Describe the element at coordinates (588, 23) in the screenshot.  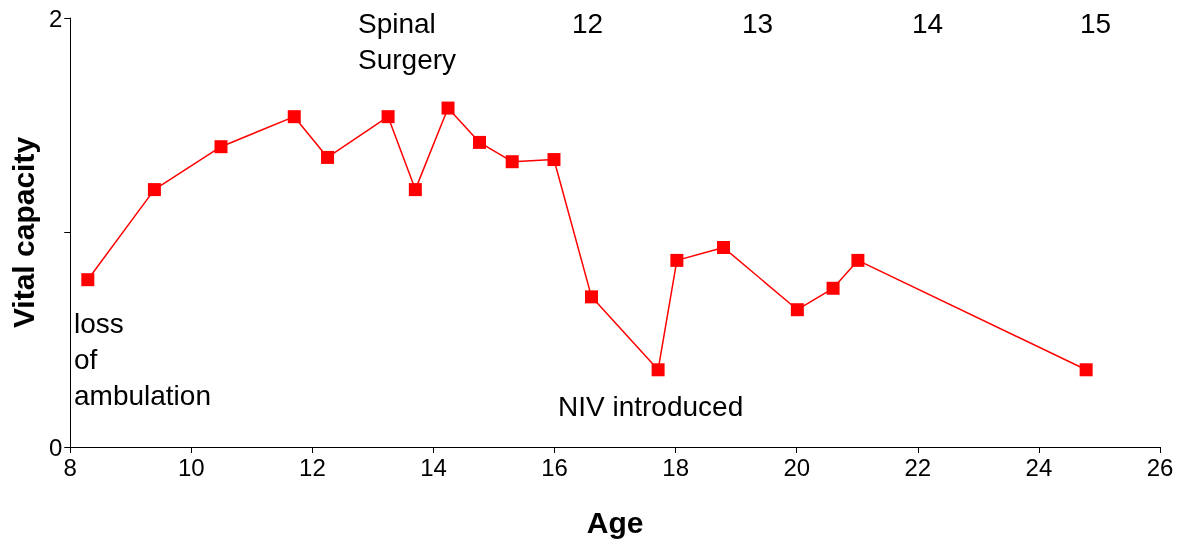
I see `annotation: 12` at that location.